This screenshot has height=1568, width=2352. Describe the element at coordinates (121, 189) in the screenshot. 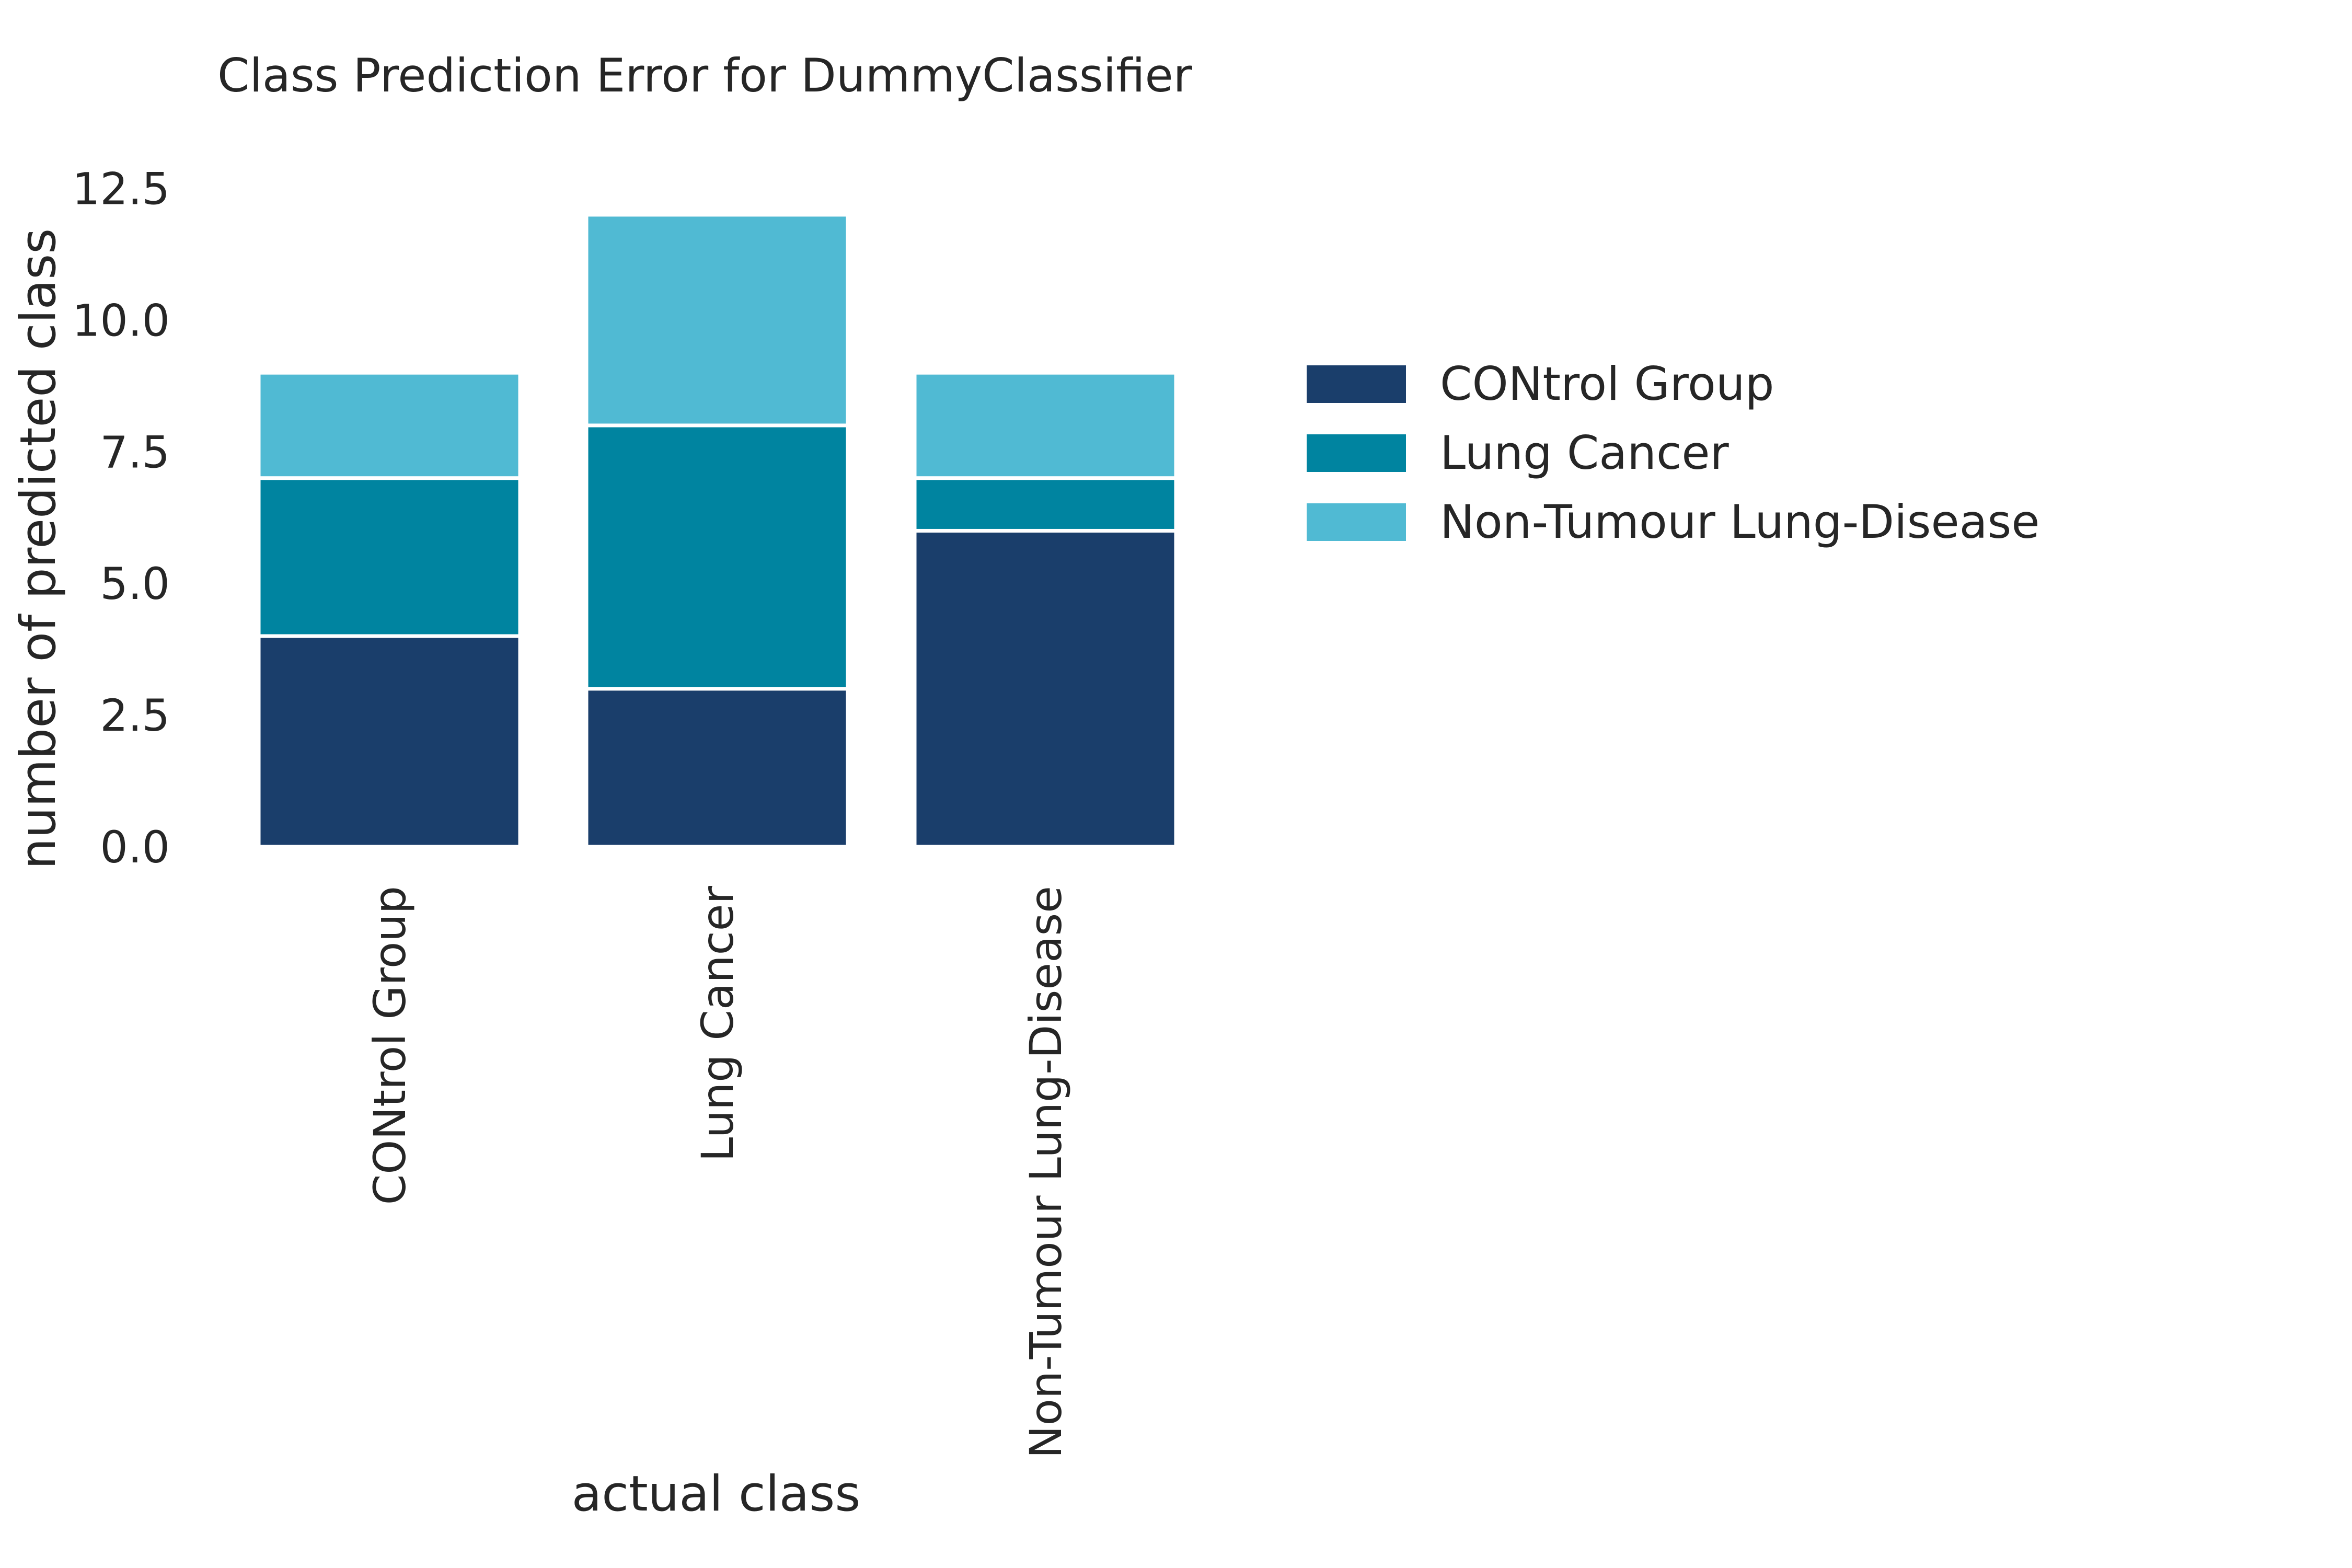

I see `y-tick-label: 12.5` at that location.